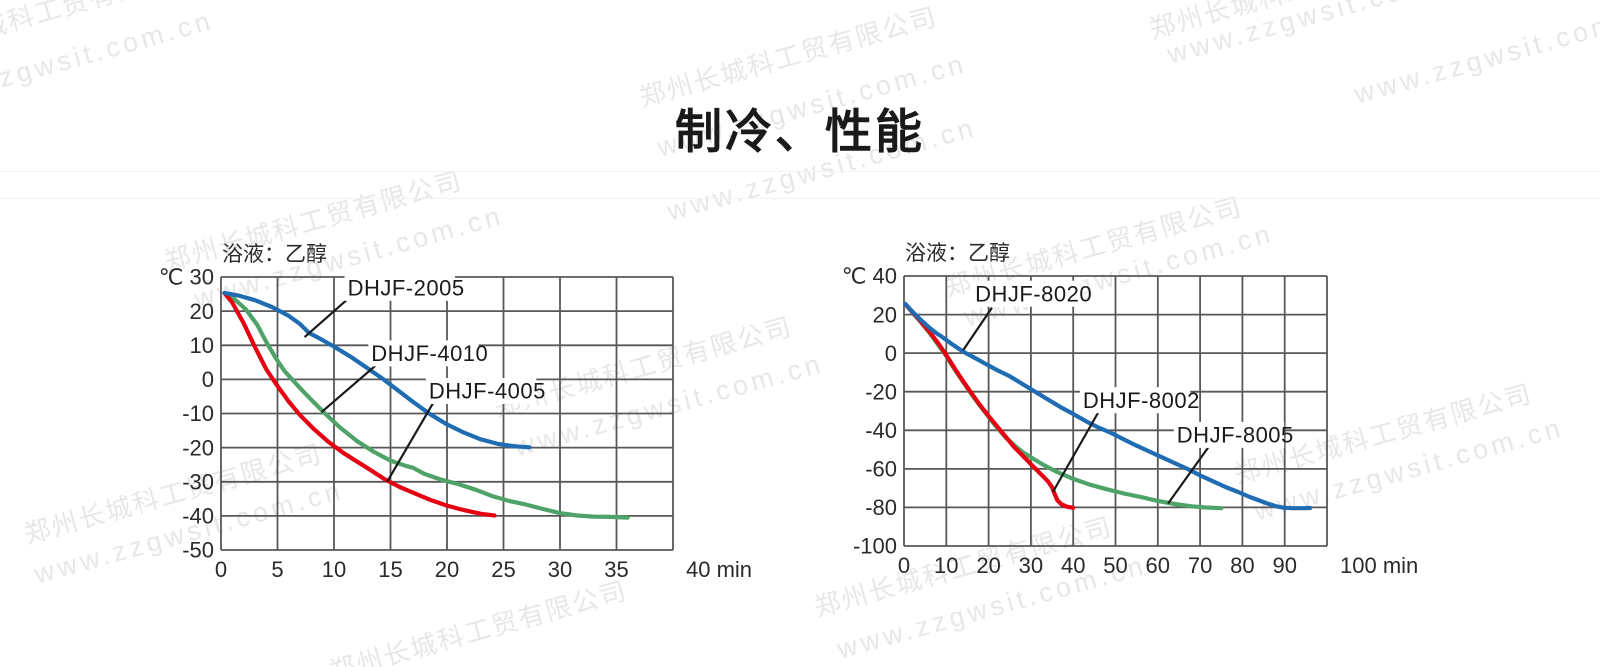  Describe the element at coordinates (202, 345) in the screenshot. I see `y-tick-label: 10` at that location.